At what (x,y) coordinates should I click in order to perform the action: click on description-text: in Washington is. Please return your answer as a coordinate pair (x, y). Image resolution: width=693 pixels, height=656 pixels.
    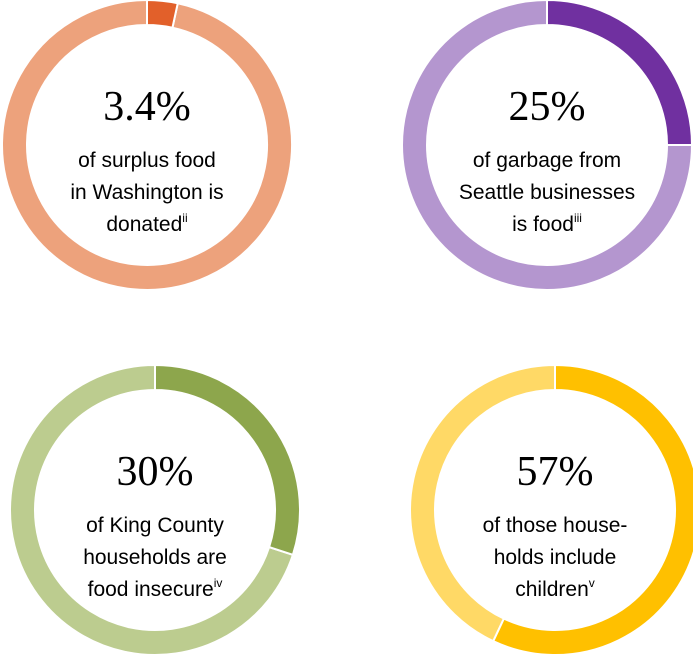
    Looking at the image, I should click on (146, 192).